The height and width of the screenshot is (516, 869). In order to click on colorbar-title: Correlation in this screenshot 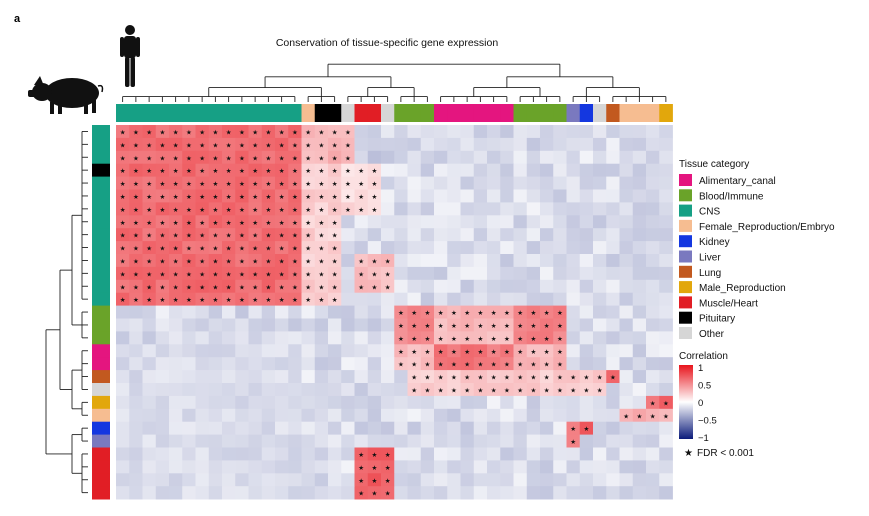, I will do `click(703, 356)`.